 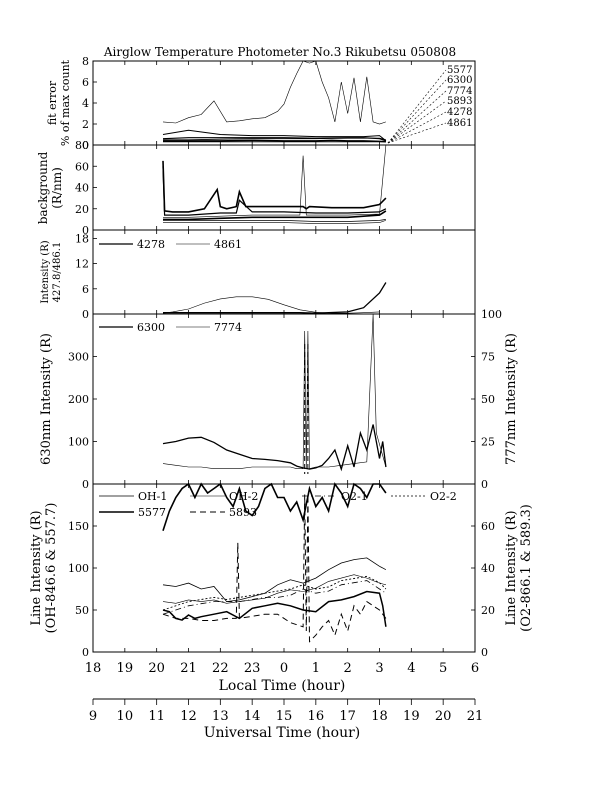 What do you see at coordinates (274, 507) in the screenshot?
I see `series-line-thick` at bounding box center [274, 507].